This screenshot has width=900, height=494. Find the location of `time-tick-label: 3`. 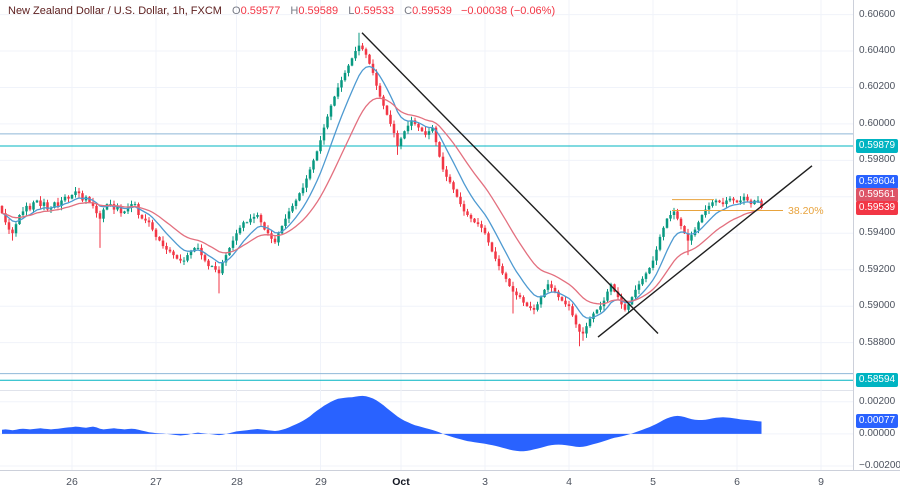

time-tick-label: 3 is located at coordinates (485, 482).